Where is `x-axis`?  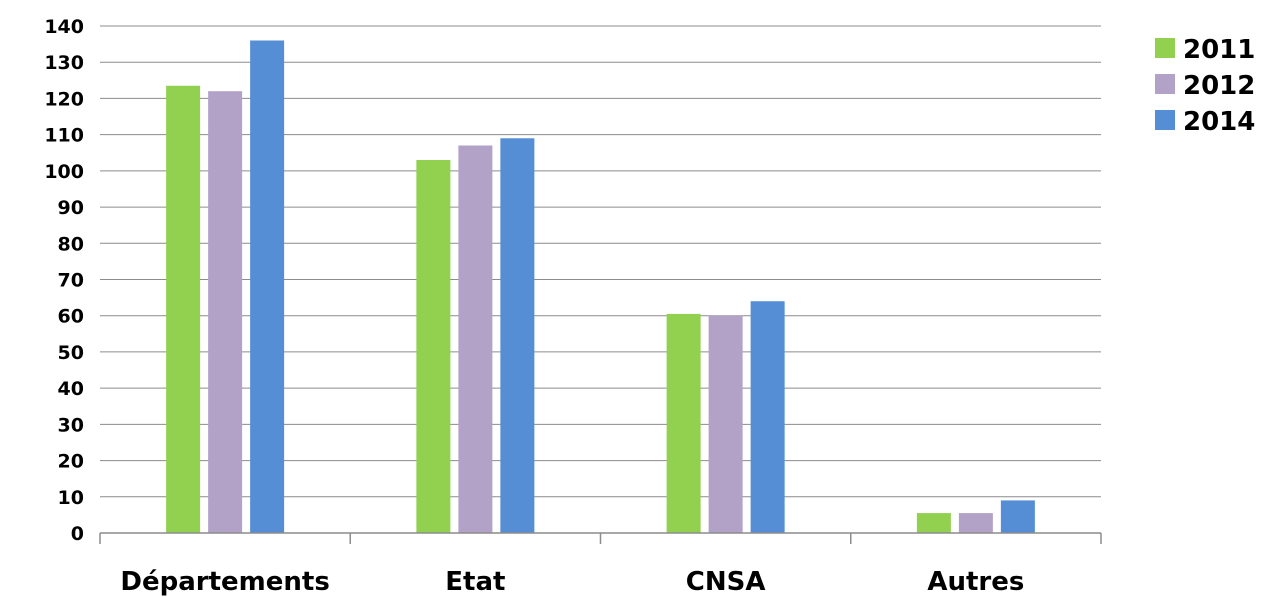
x-axis is located at coordinates (600, 538).